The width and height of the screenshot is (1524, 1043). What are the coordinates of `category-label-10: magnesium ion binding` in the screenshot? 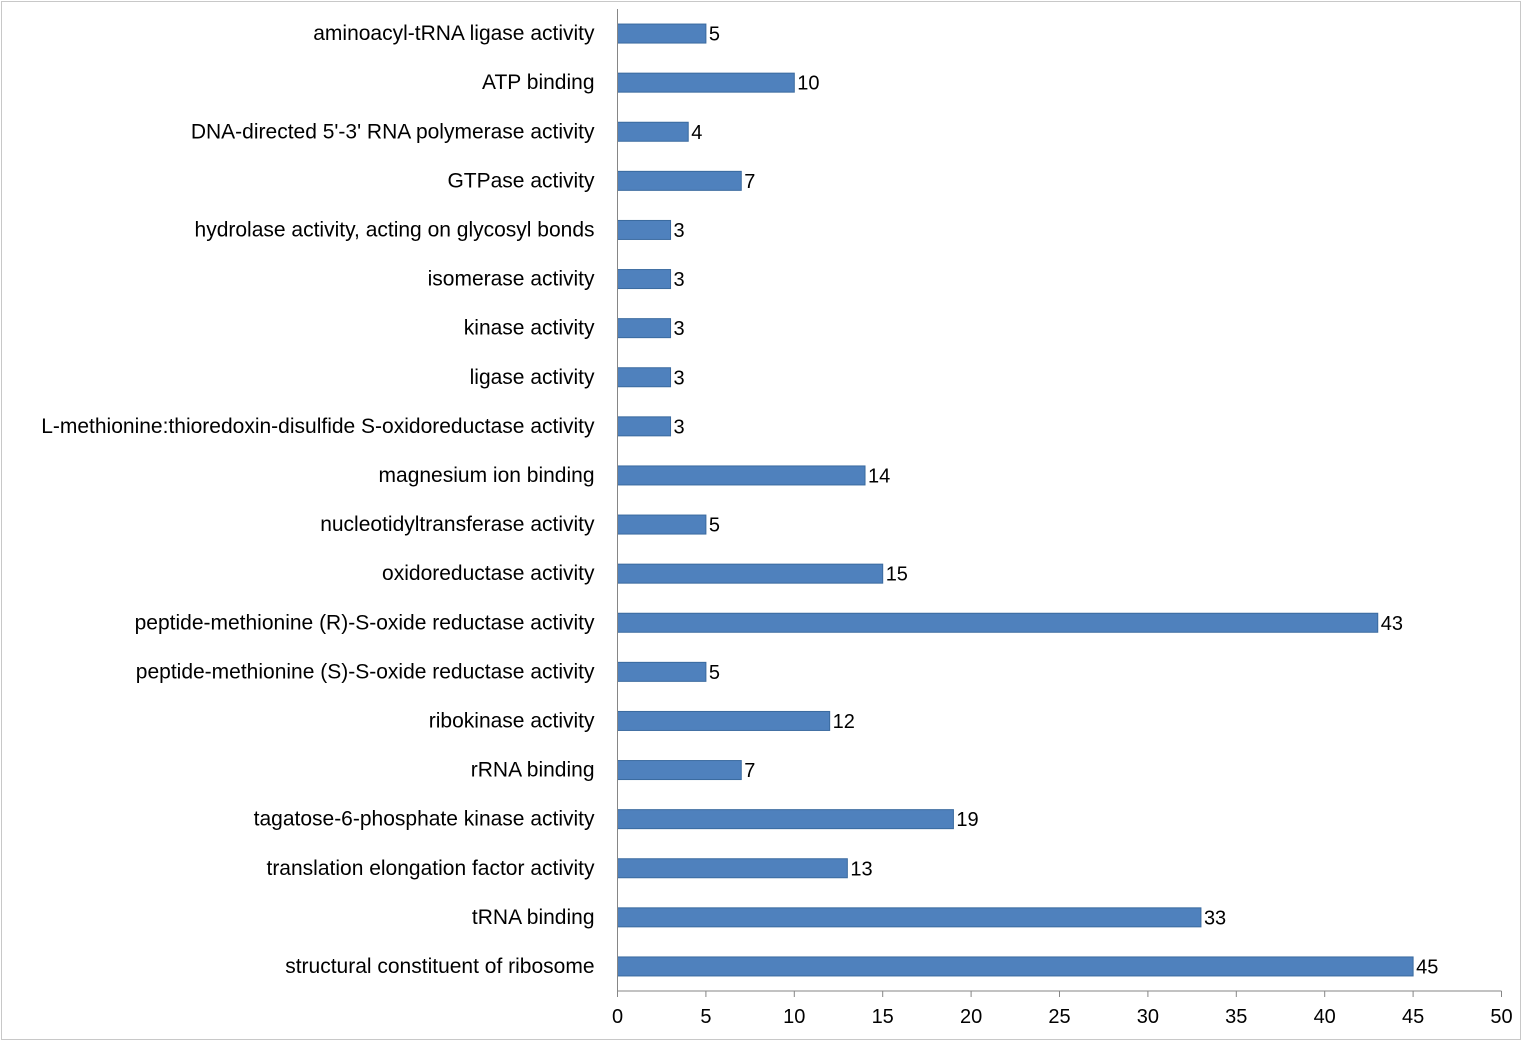 It's located at (487, 475).